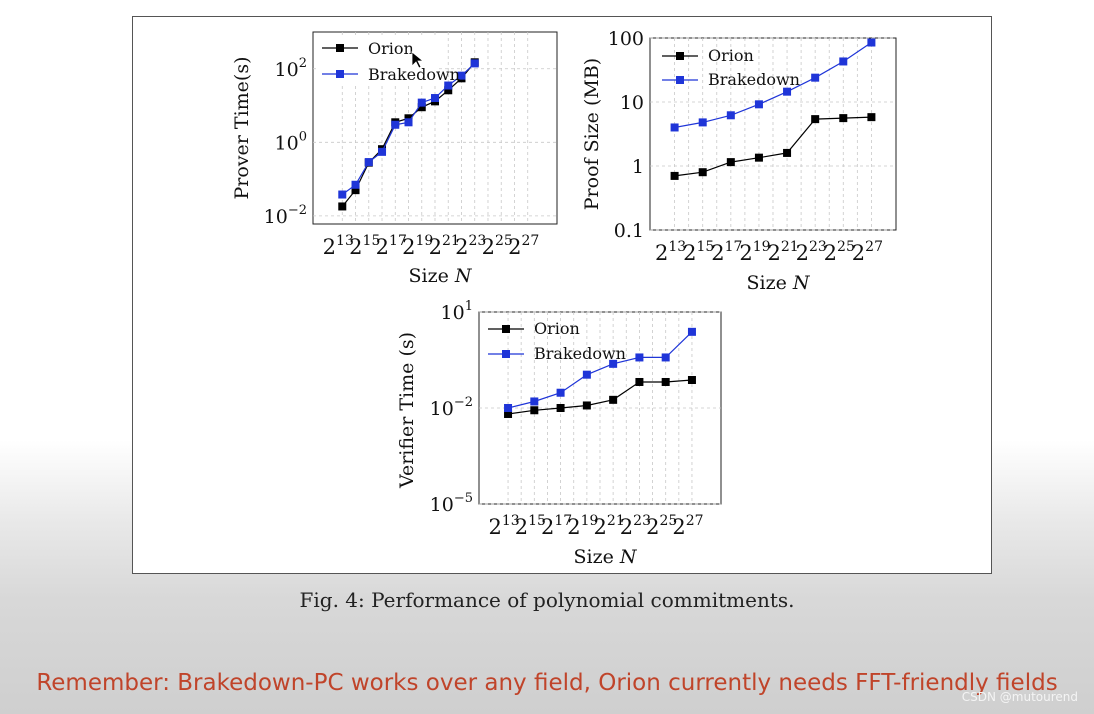 Image resolution: width=1094 pixels, height=714 pixels. I want to click on proof-ylabel: Proof Size (MB), so click(592, 134).